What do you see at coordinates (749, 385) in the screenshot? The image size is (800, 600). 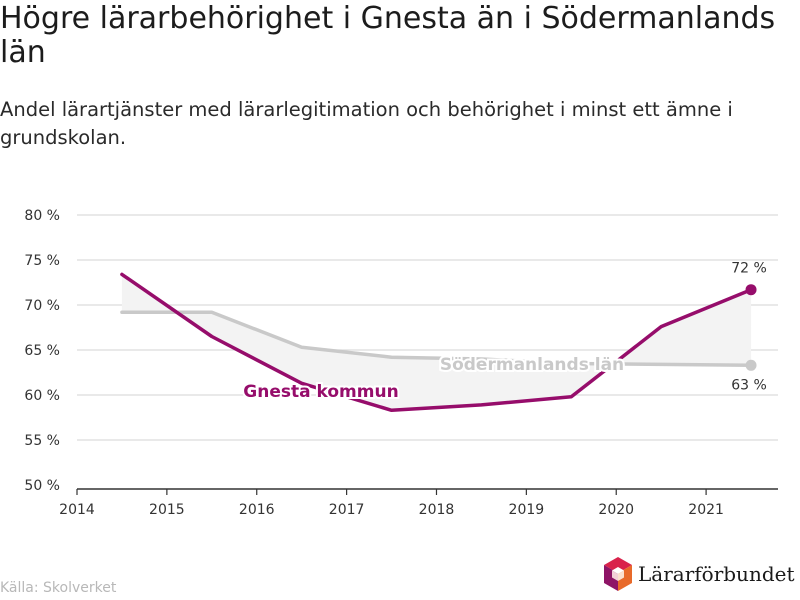 I see `end-label-sodermanland: 63 %` at bounding box center [749, 385].